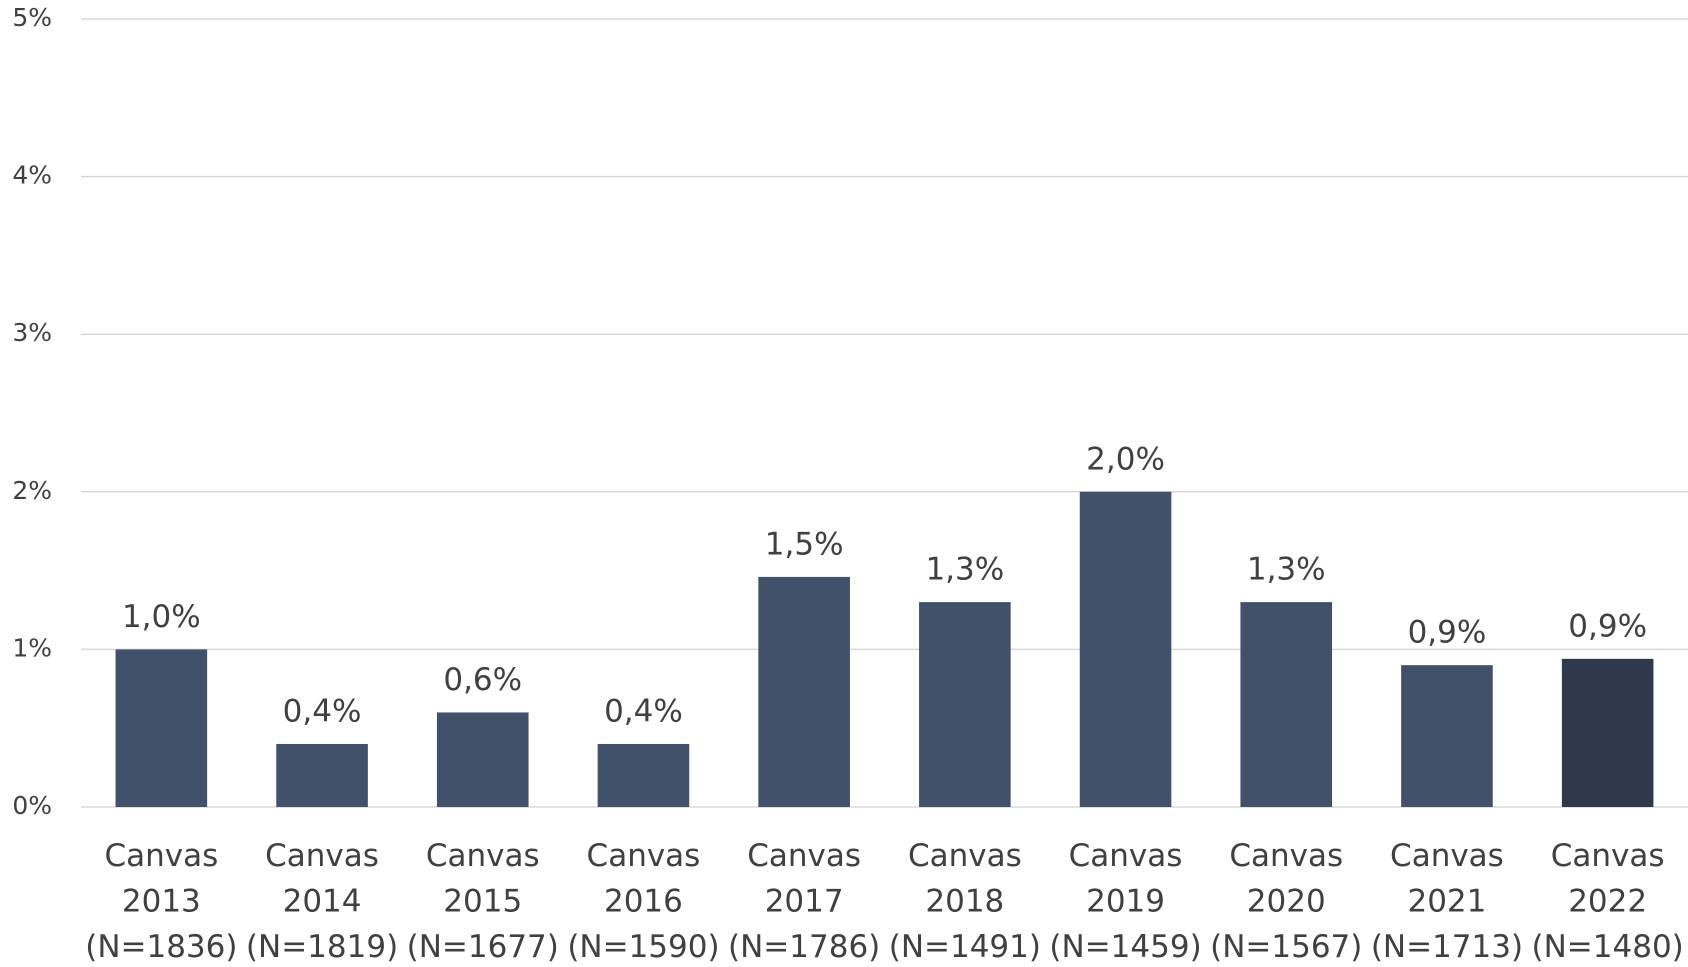 The image size is (1688, 967). Describe the element at coordinates (32, 490) in the screenshot. I see `y-tick-label: 2%` at that location.